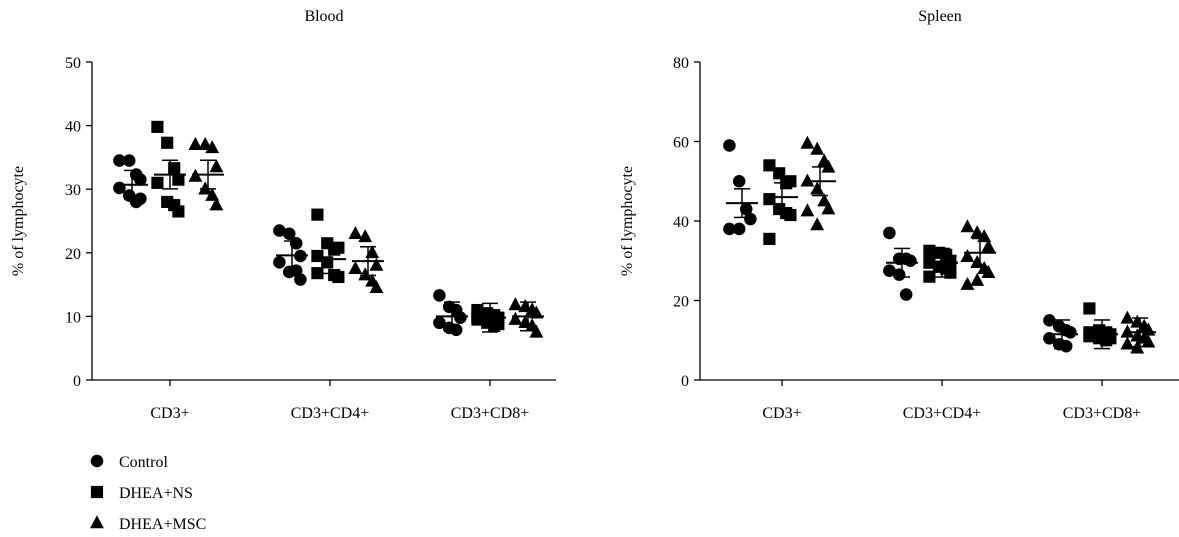 The width and height of the screenshot is (1179, 537). What do you see at coordinates (73, 317) in the screenshot?
I see `y-tick-label: 10` at bounding box center [73, 317].